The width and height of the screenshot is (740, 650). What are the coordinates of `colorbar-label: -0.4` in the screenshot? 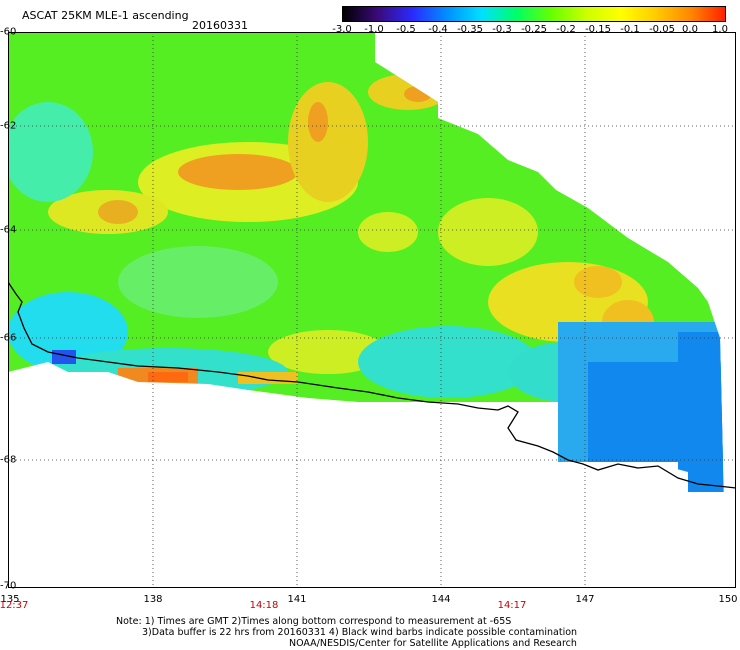 It's located at (438, 29).